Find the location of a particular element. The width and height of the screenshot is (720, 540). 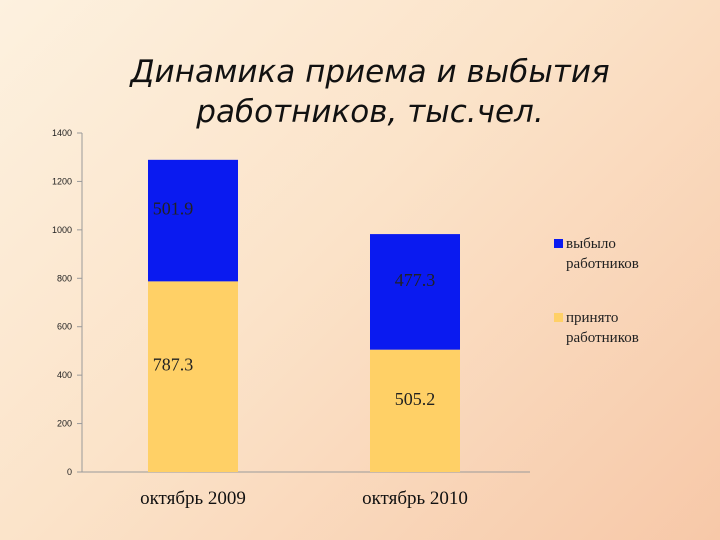

x-axis-labels: октябрь 2009 октябрь 2010 is located at coordinates (304, 498).